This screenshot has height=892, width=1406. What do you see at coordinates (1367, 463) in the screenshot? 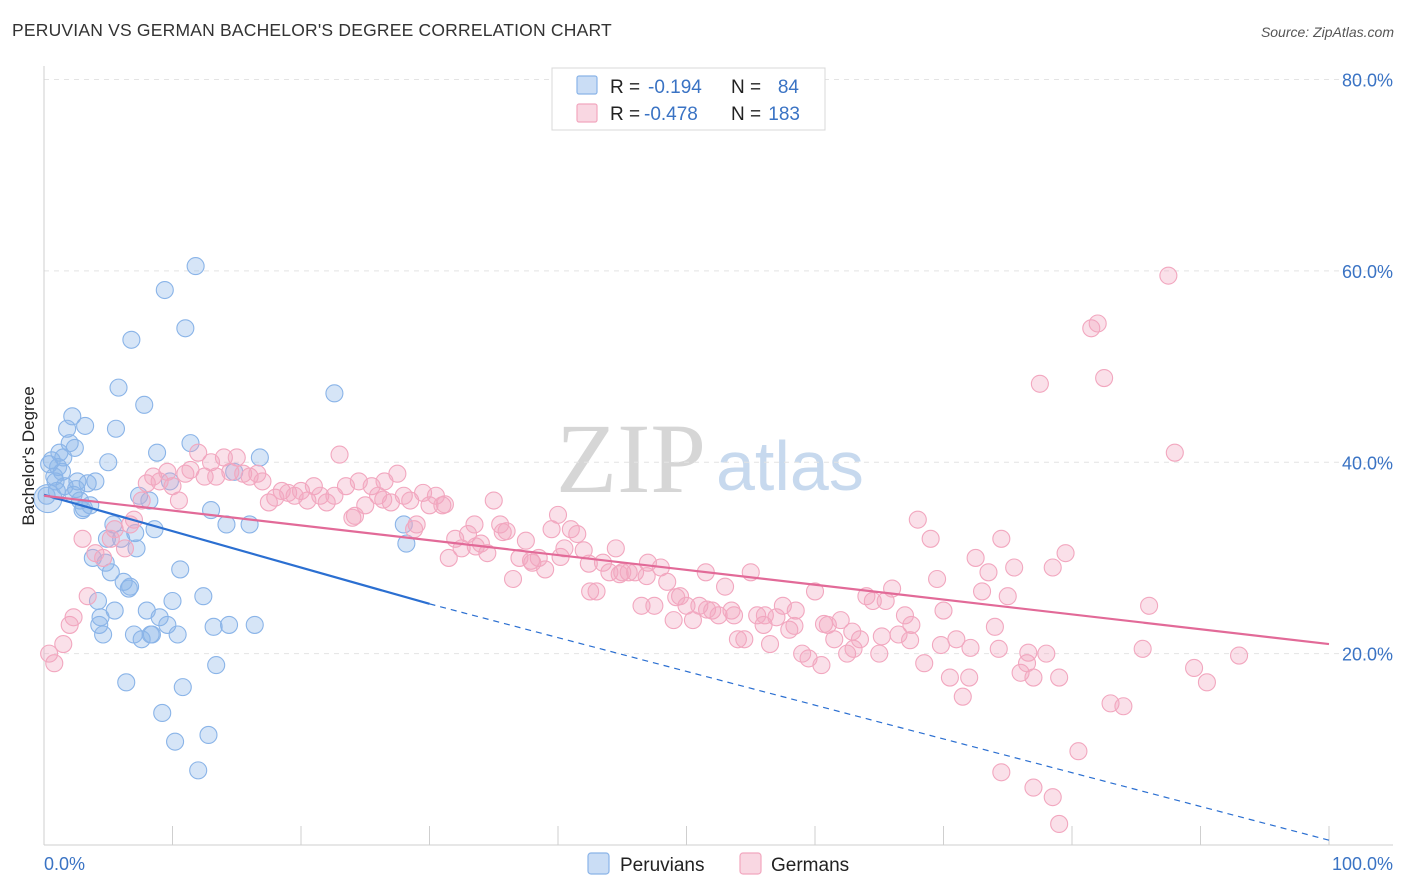
I see `y-tick-label-1: 40.0%` at bounding box center [1367, 463].